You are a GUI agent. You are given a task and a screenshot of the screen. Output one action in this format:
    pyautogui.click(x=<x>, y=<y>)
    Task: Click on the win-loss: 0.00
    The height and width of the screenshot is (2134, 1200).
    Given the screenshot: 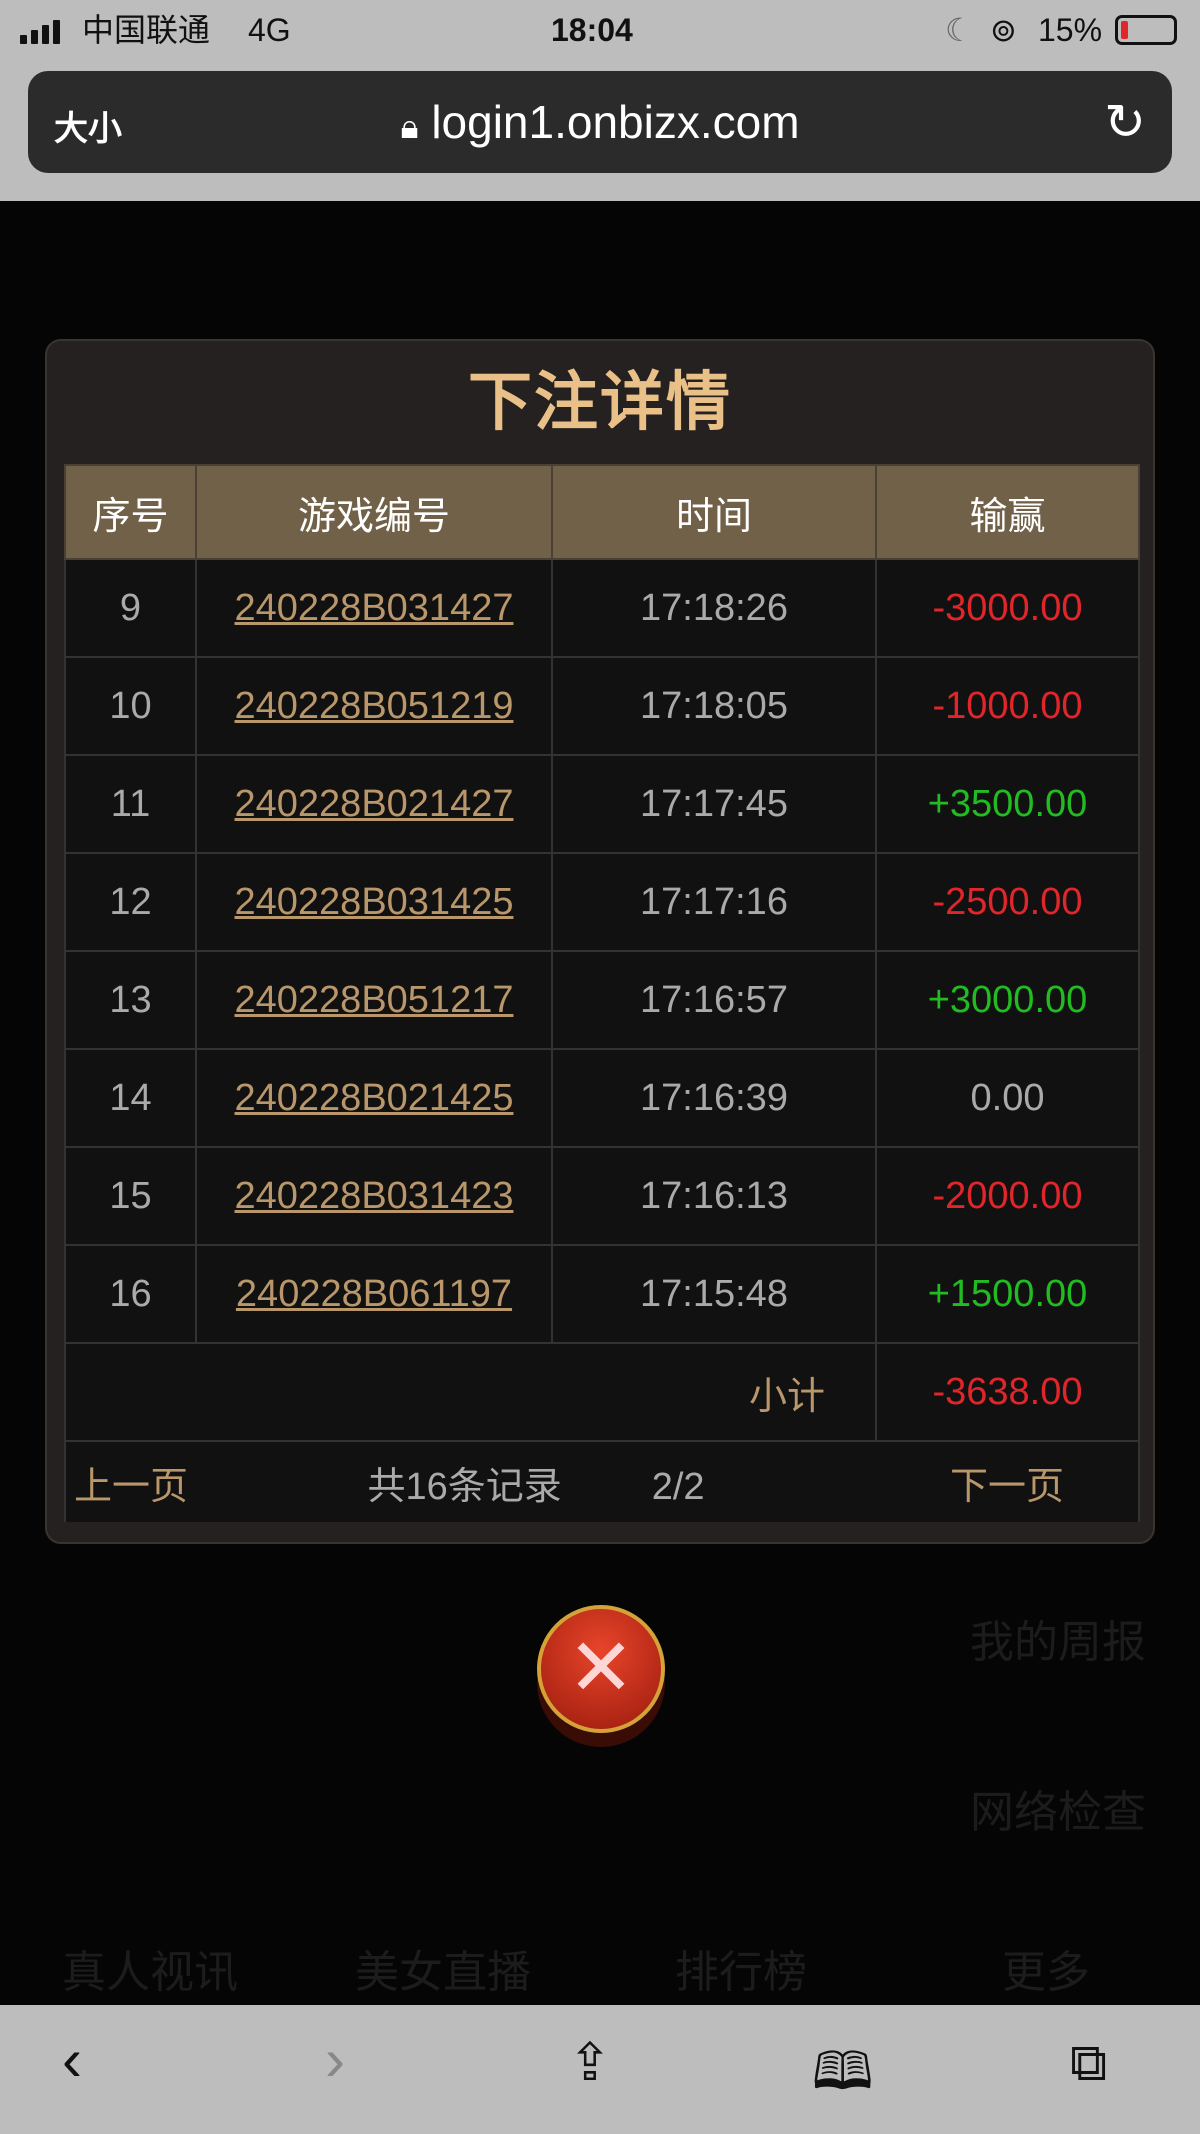 What is the action you would take?
    pyautogui.click(x=1007, y=1098)
    